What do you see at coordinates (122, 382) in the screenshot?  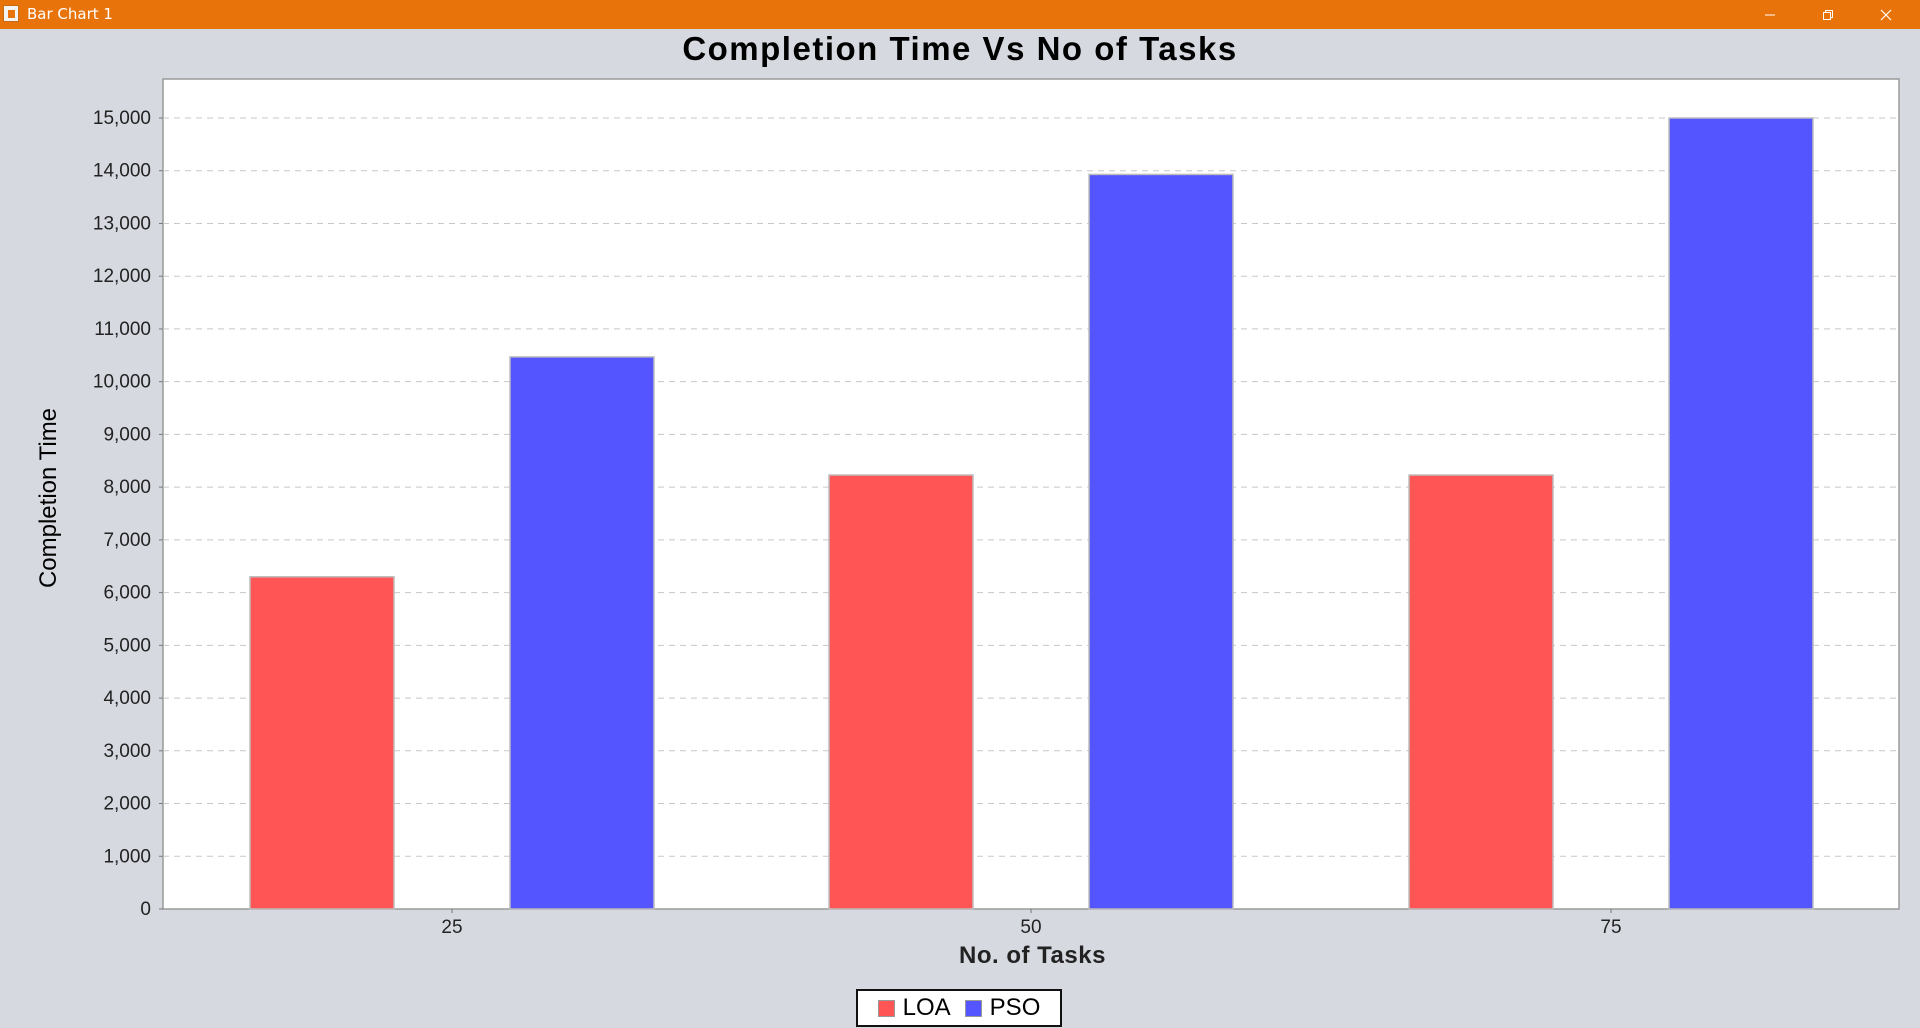 I see `y-tick-label: 10,000` at bounding box center [122, 382].